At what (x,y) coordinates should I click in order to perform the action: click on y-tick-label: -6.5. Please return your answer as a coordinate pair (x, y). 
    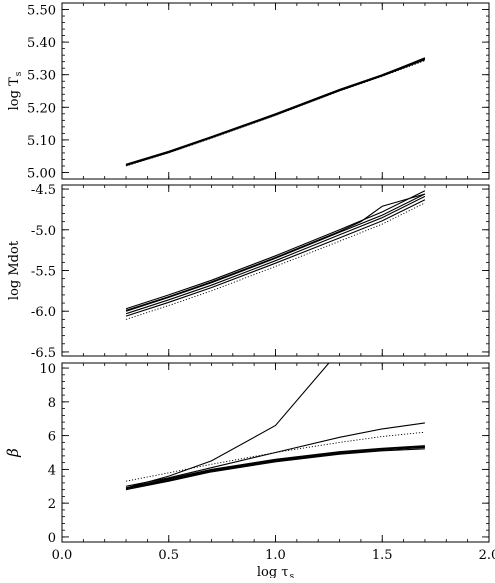
    Looking at the image, I should click on (43, 353).